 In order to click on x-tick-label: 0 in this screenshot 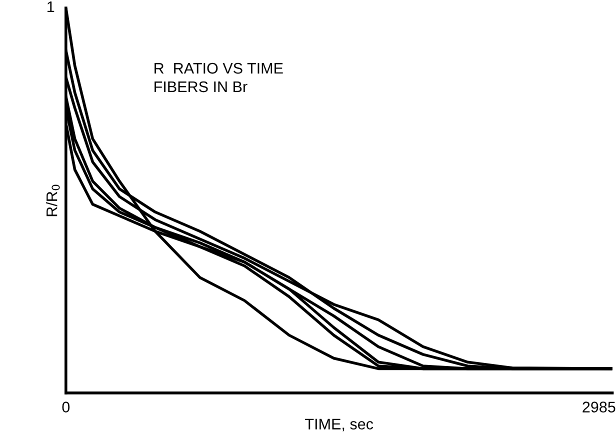, I will do `click(66, 407)`.